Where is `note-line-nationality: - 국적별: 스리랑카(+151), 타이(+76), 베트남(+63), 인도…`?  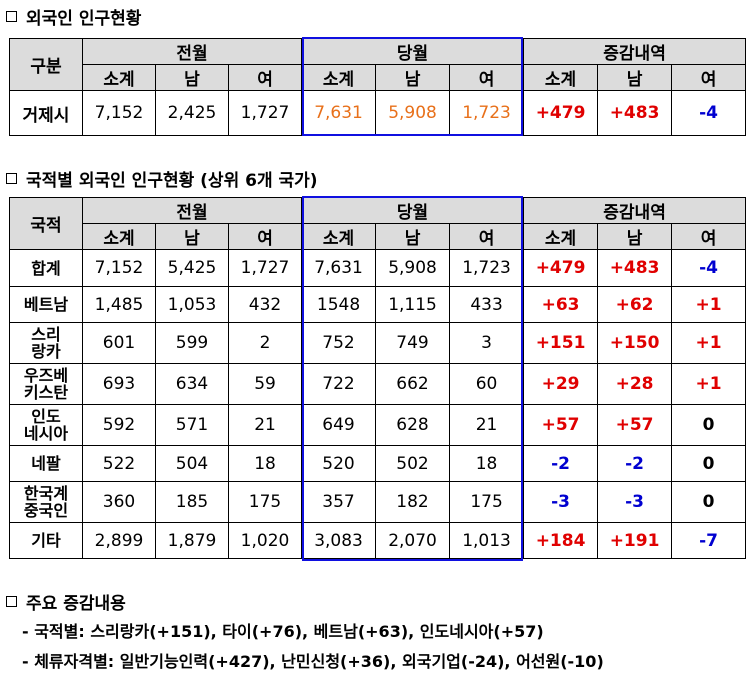 note-line-nationality: - 국적별: 스리랑카(+151), 타이(+76), 베트남(+63), 인도… is located at coordinates (283, 631).